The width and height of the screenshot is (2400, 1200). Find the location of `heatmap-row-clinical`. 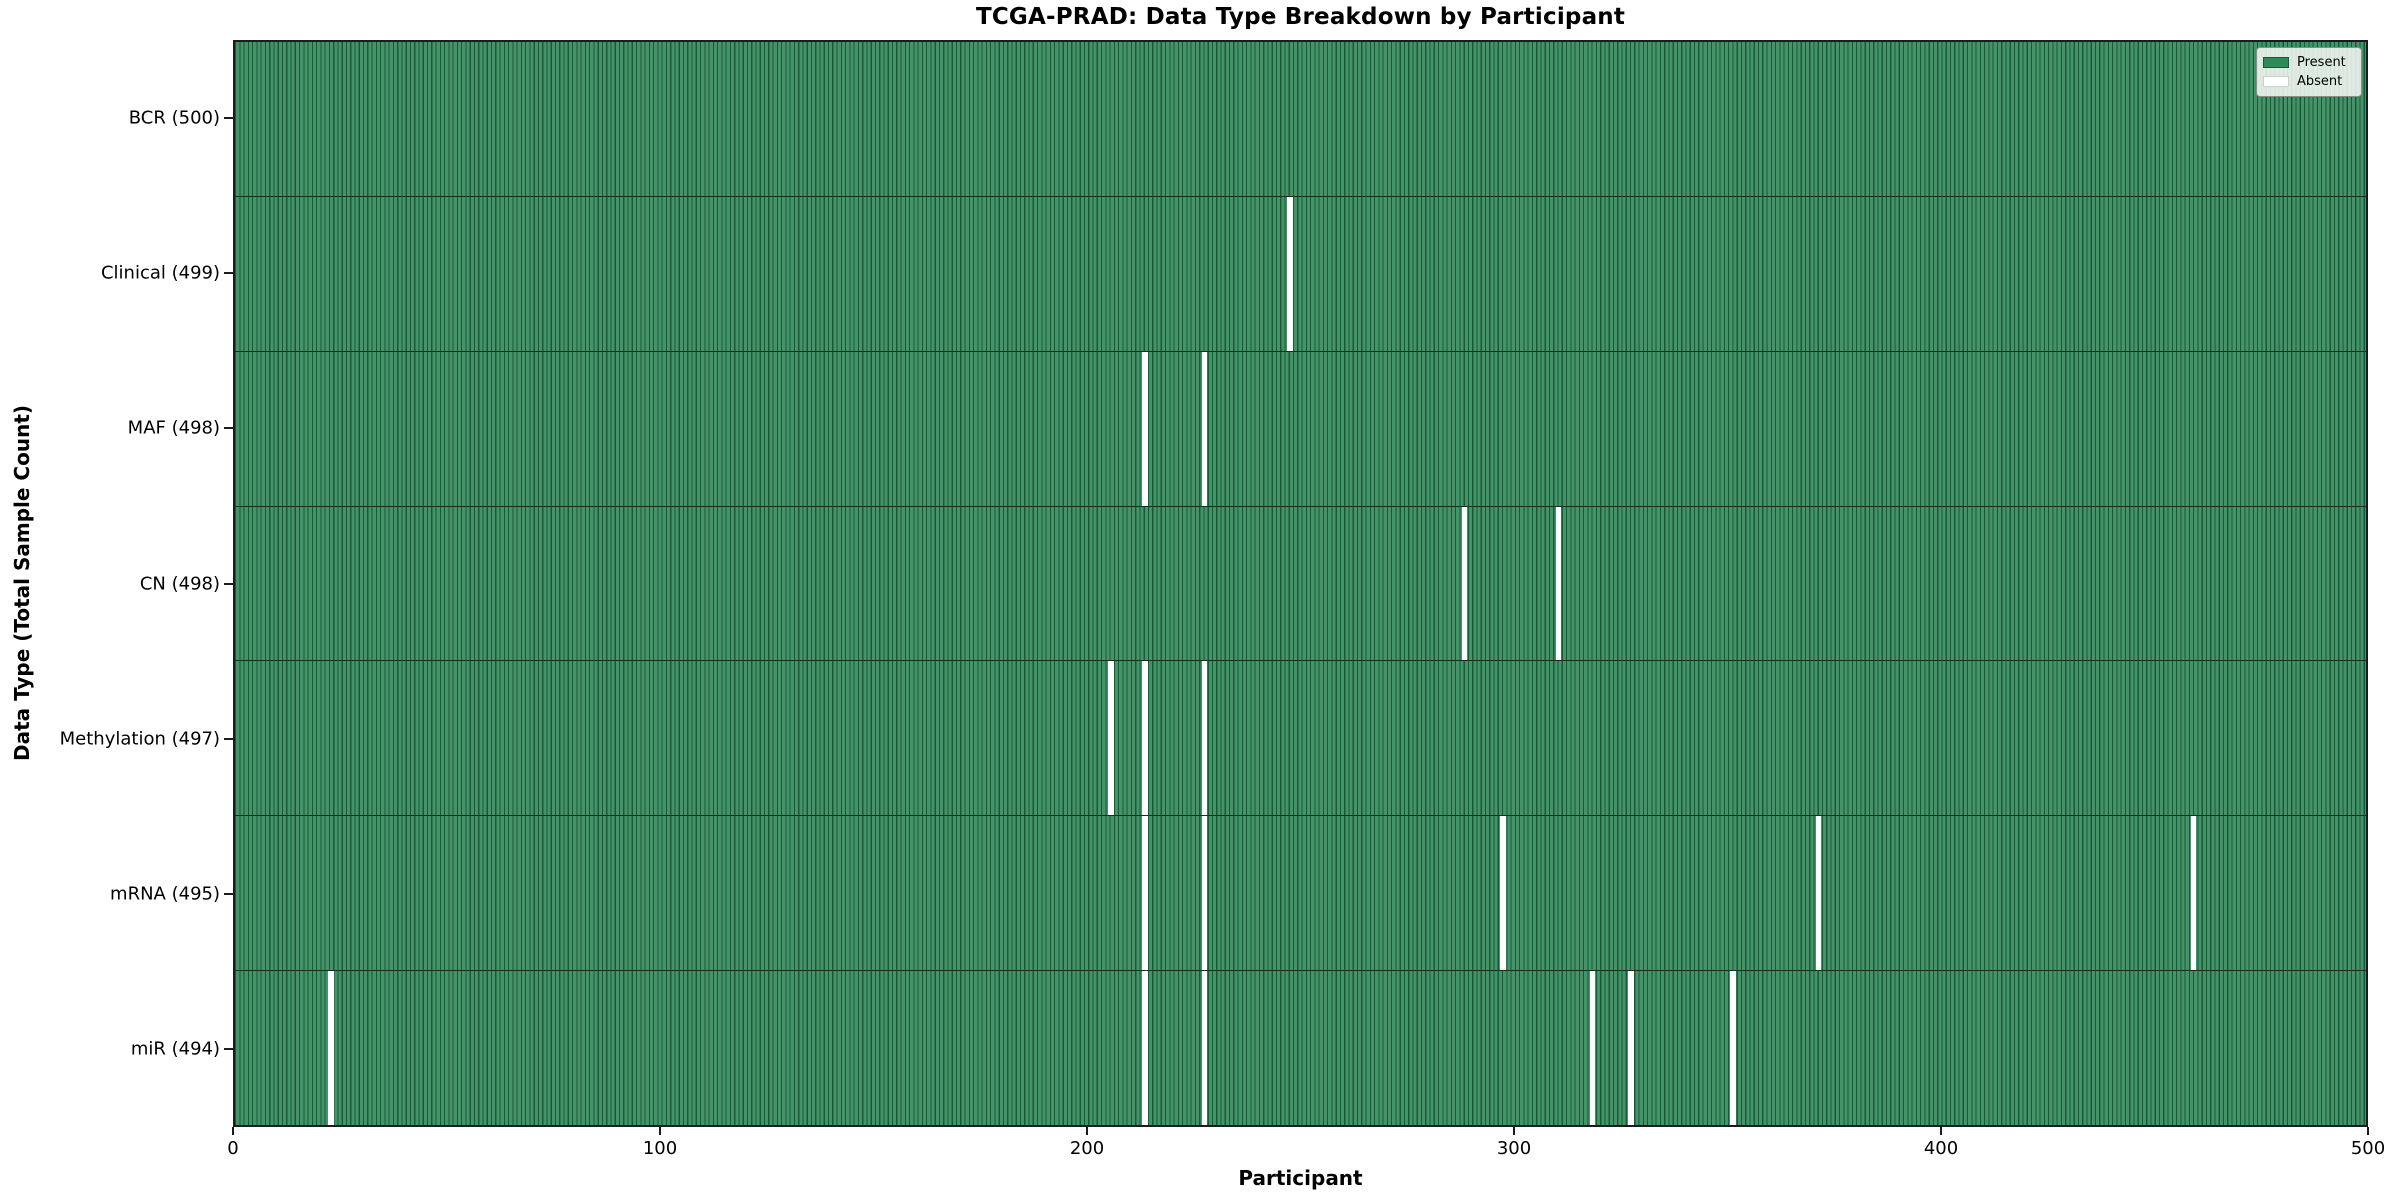

heatmap-row-clinical is located at coordinates (1300, 273).